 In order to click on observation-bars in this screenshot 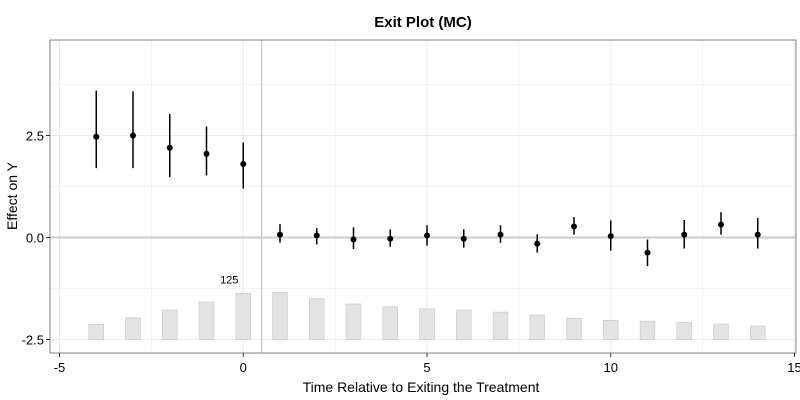, I will do `click(427, 316)`.